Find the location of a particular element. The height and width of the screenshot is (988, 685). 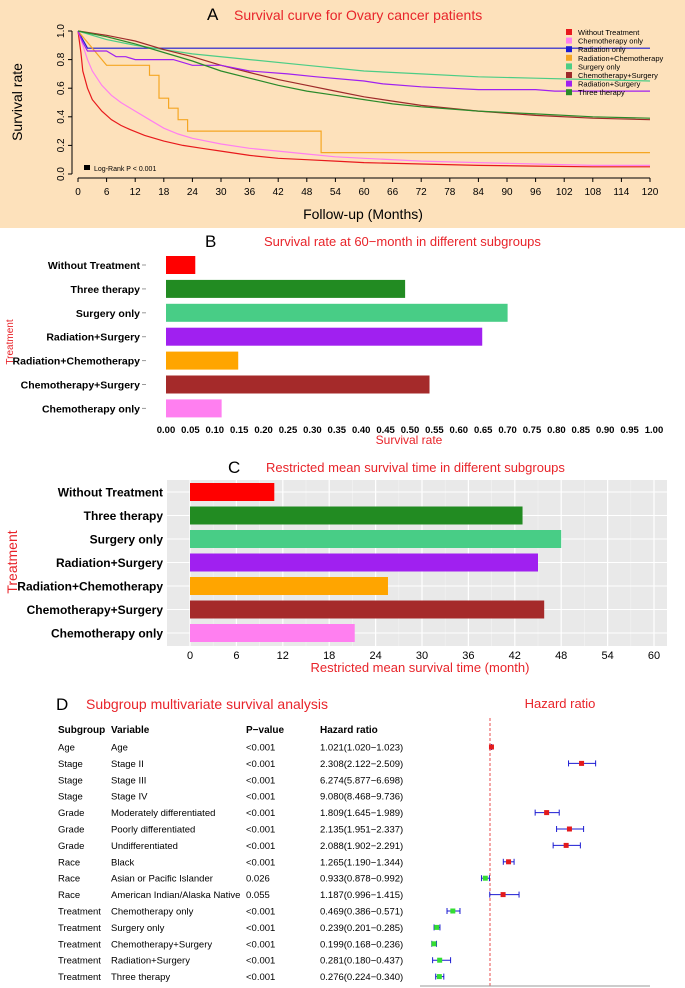

b-x-tick-label: 0.15 is located at coordinates (239, 430).